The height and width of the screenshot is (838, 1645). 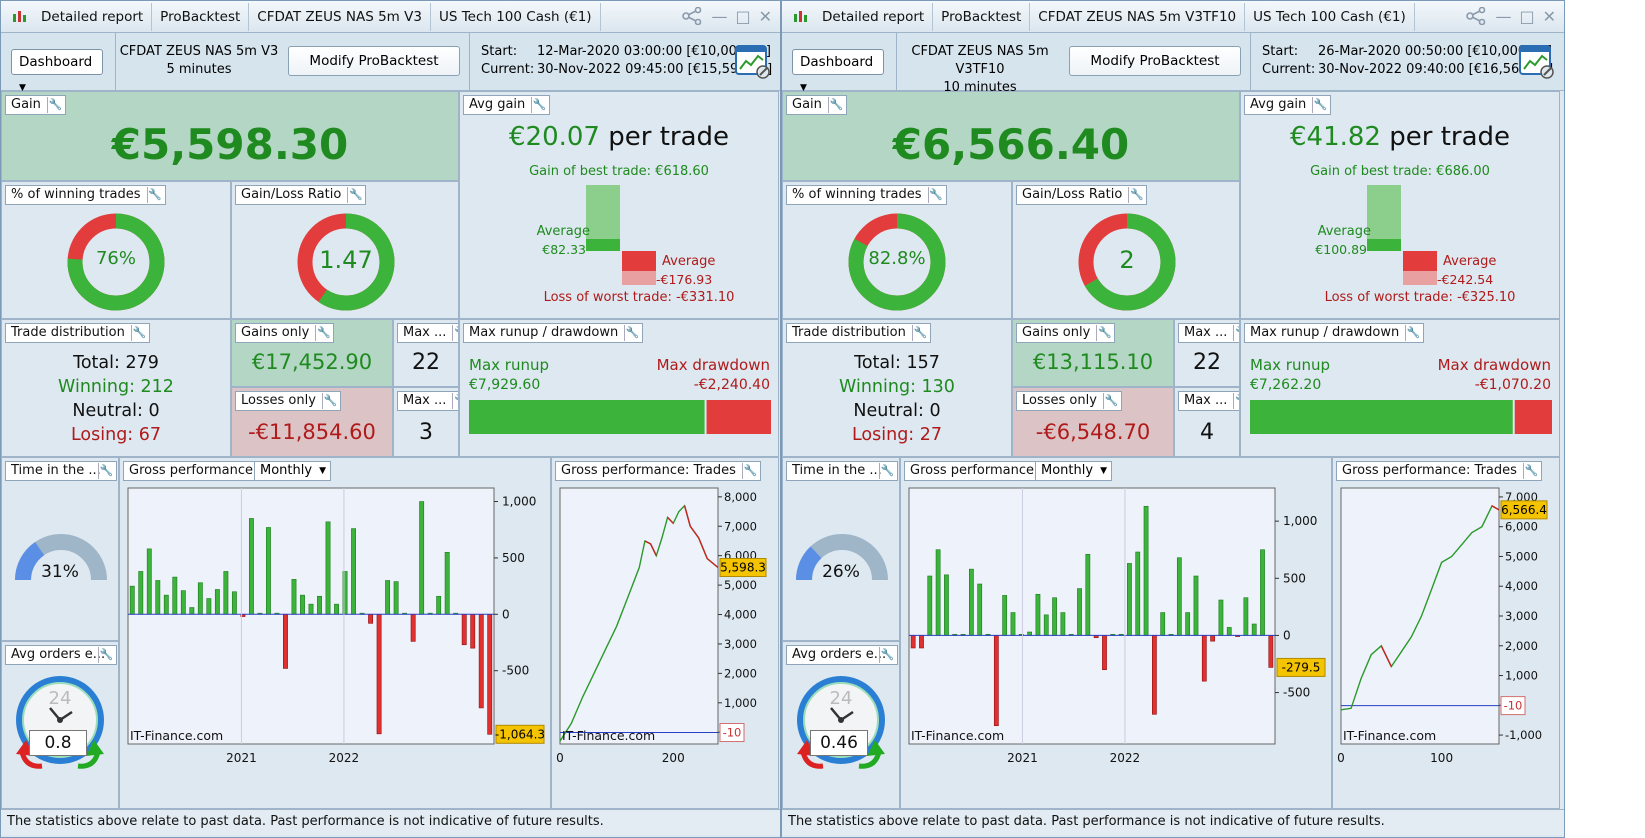 What do you see at coordinates (1384, 245) in the screenshot?
I see `avg-win-bar` at bounding box center [1384, 245].